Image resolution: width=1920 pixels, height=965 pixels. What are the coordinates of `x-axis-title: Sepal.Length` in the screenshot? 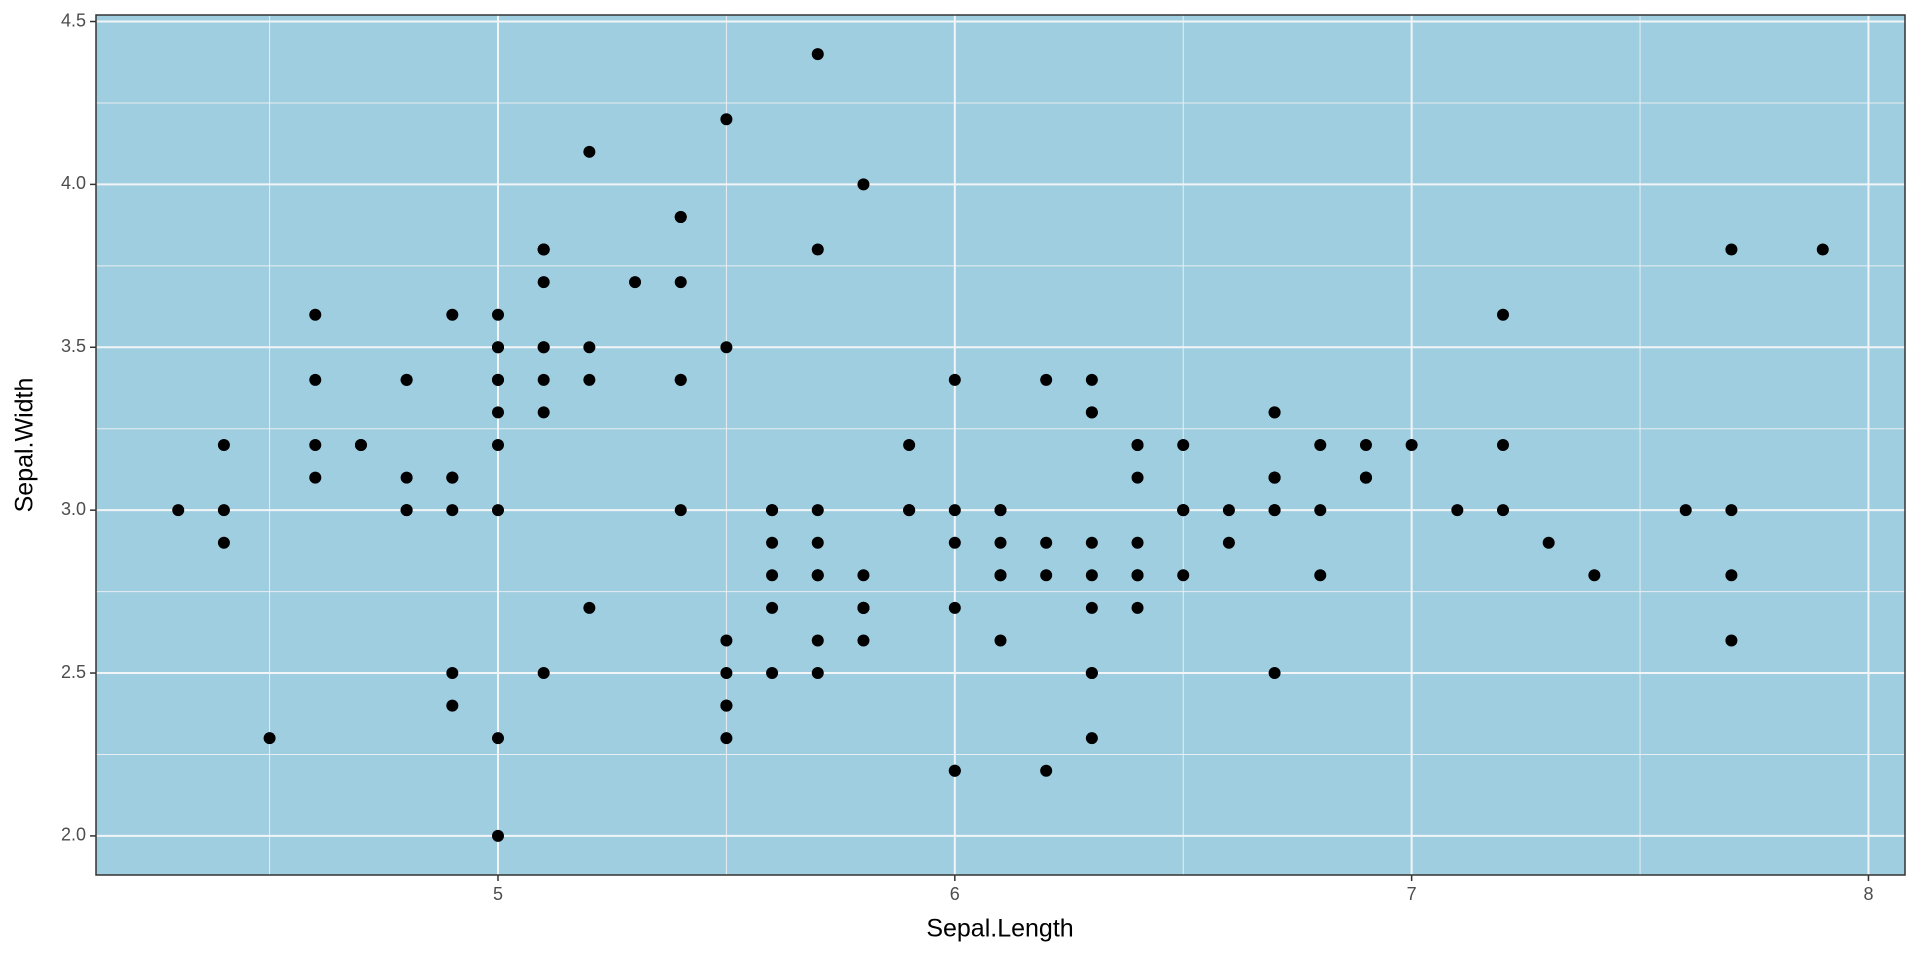 It's located at (999, 929).